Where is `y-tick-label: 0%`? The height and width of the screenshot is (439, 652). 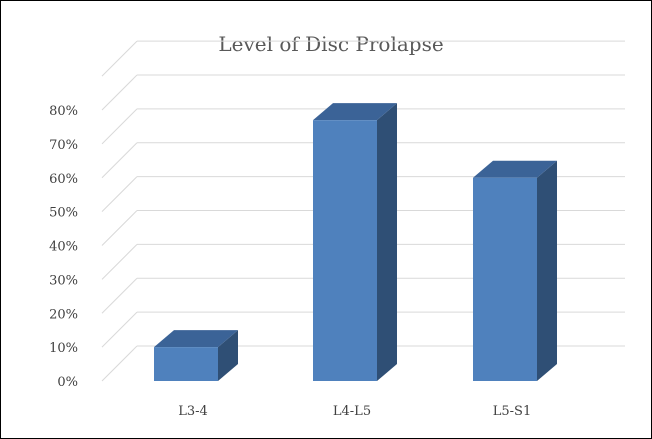
y-tick-label: 0% is located at coordinates (67, 382).